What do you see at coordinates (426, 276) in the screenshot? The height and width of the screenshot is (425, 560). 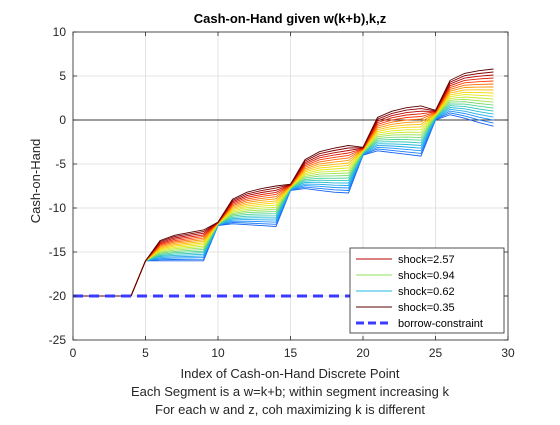 I see `legend-label: shock=0.94` at bounding box center [426, 276].